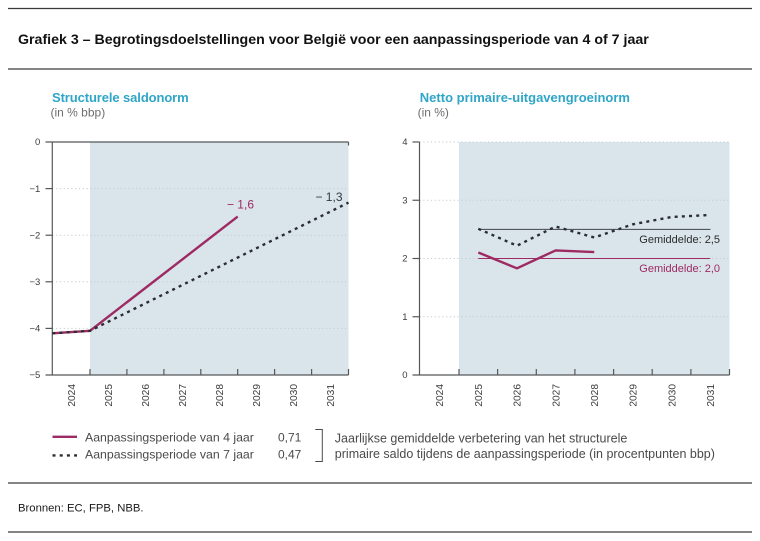  What do you see at coordinates (34, 375) in the screenshot?
I see `svg-text: −5` at bounding box center [34, 375].